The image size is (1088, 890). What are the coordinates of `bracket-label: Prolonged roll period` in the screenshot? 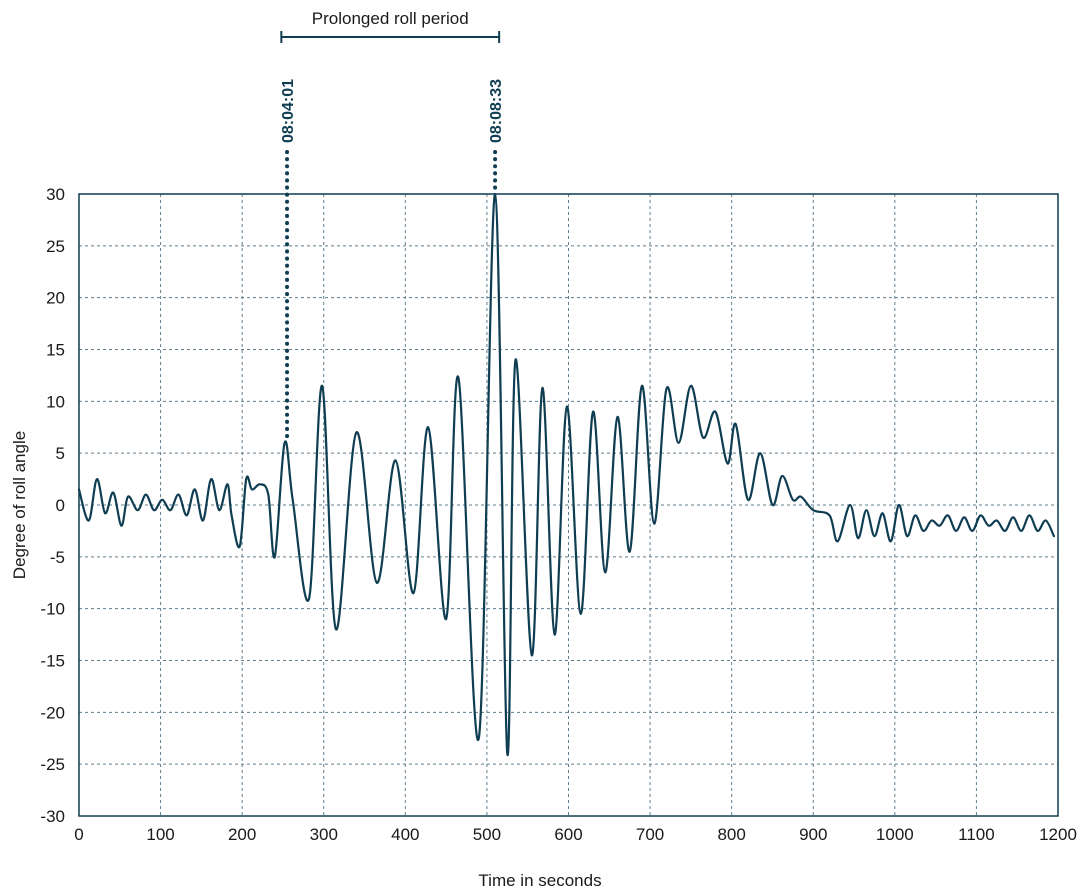 It's located at (390, 18).